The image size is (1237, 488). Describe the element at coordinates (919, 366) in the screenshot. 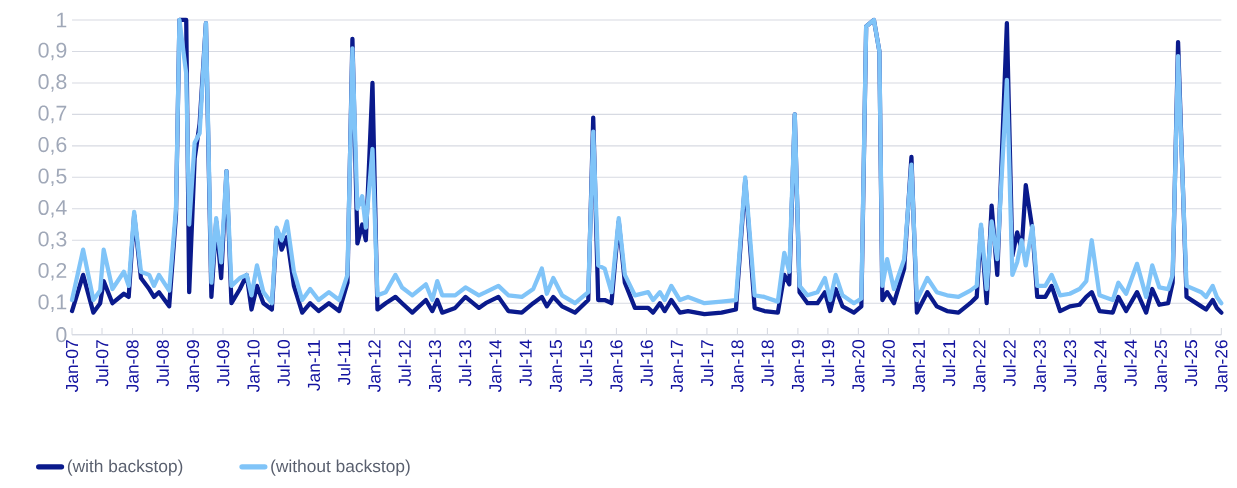

I see `x-tick-label: Jan-21` at that location.